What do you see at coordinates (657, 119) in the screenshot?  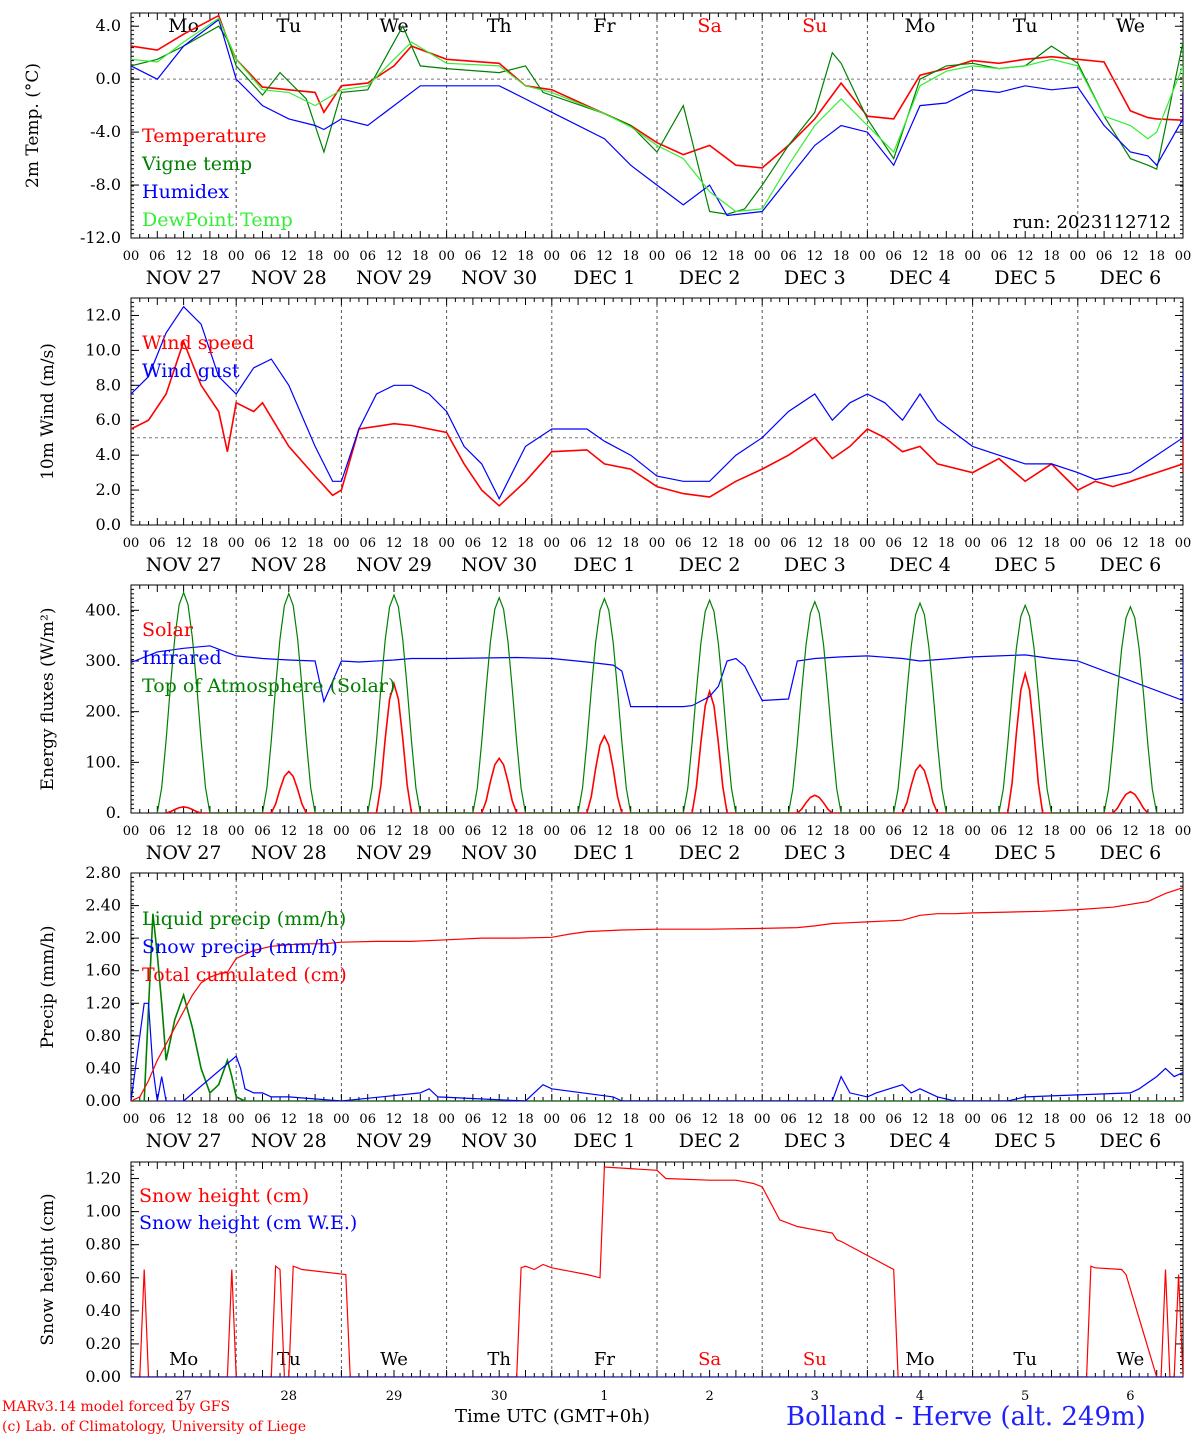 I see `series-vigne-temp-line` at bounding box center [657, 119].